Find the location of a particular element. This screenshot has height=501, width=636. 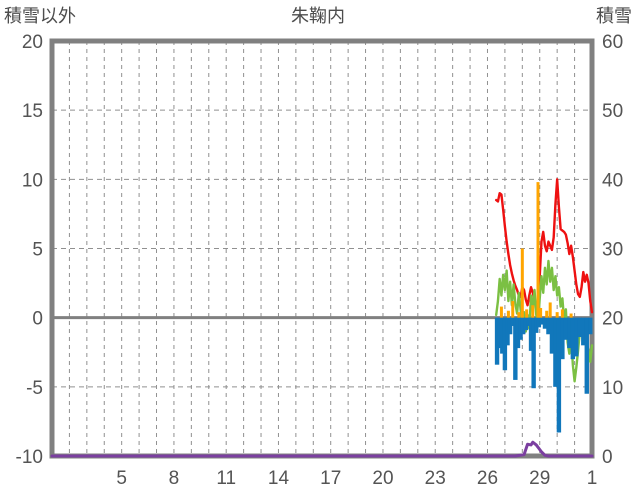

x-tick-label: 1 is located at coordinates (592, 478).